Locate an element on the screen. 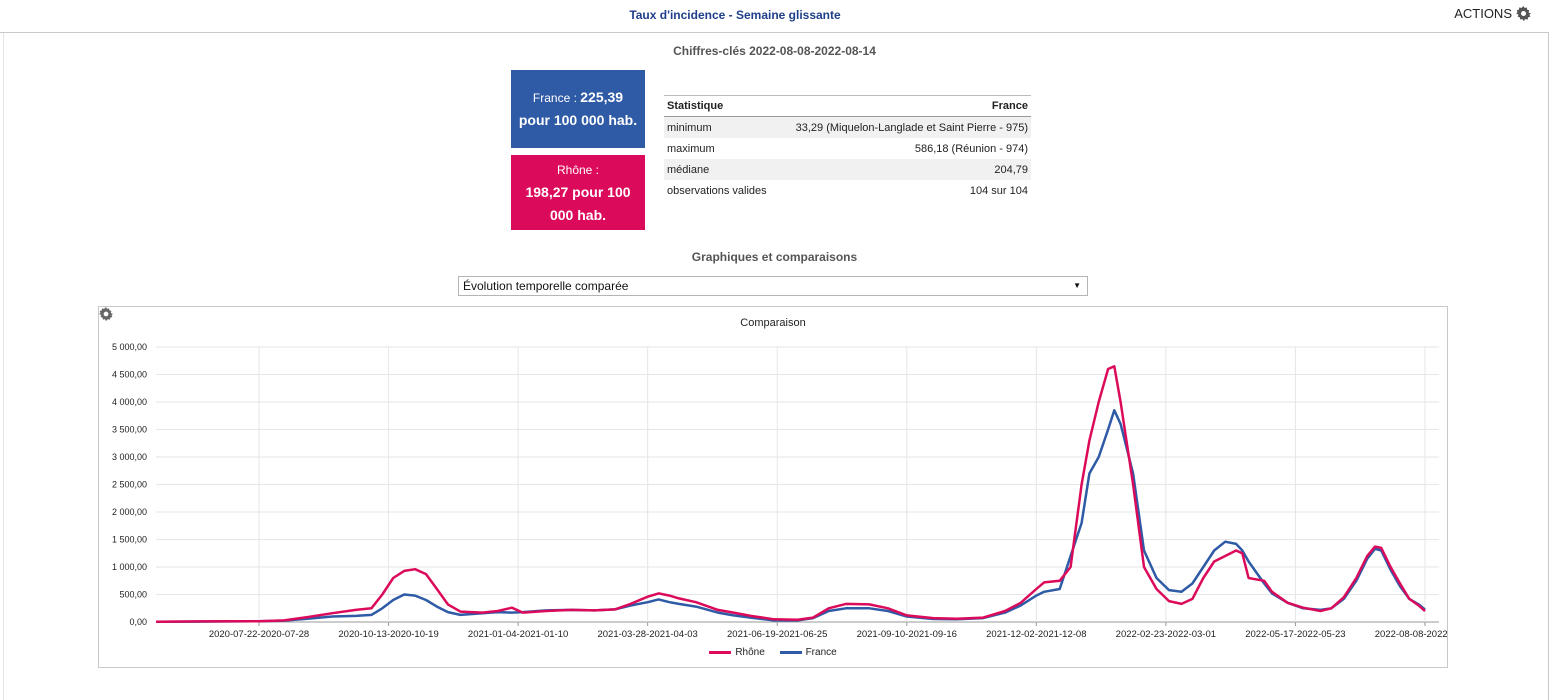  chart-type-select-value: Évolution temporelle comparée is located at coordinates (546, 286).